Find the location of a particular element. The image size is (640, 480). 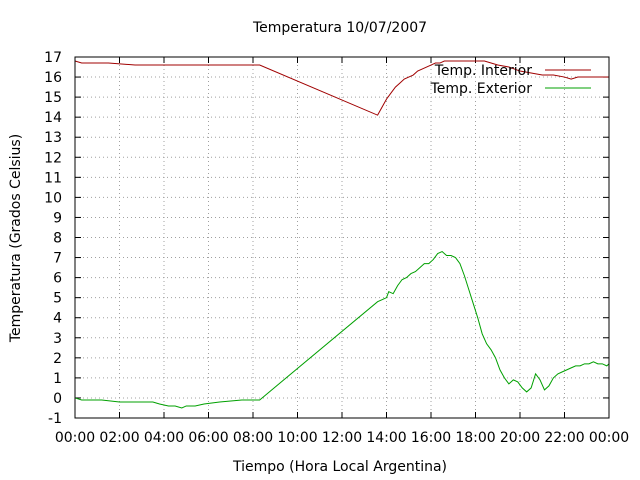

y-tick-label: 15 is located at coordinates (53, 98).